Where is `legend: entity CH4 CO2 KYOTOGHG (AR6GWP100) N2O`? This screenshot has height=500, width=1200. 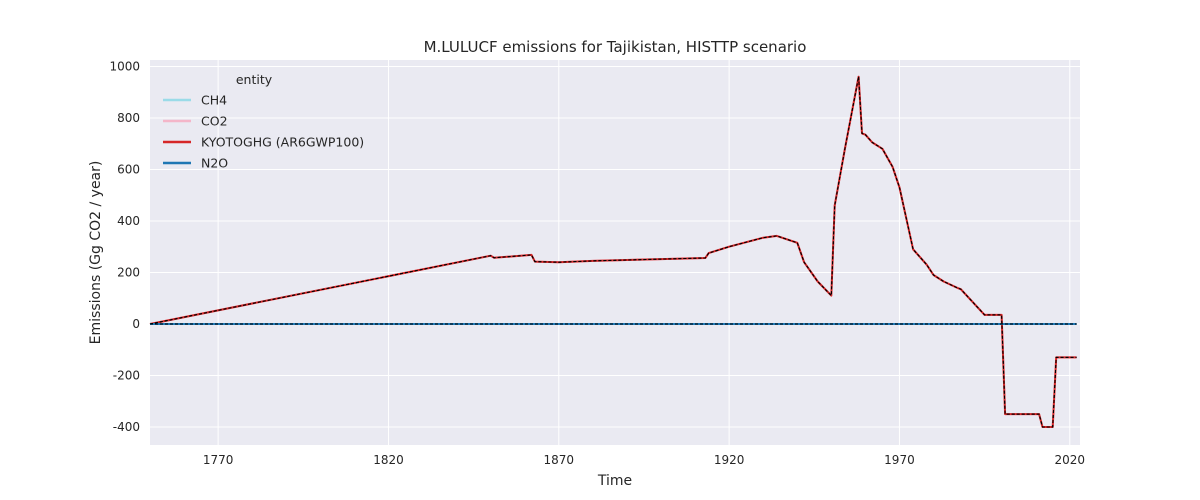 legend: entity CH4 CO2 KYOTOGHG (AR6GWP100) N2O is located at coordinates (263, 121).